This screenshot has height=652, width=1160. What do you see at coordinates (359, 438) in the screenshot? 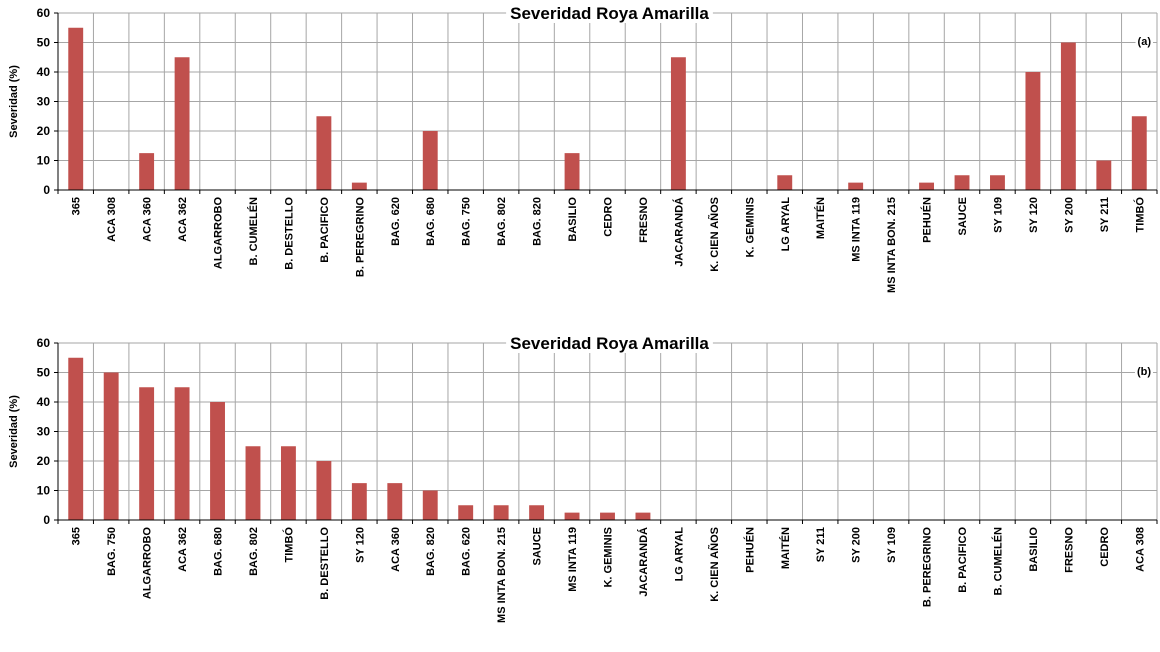
I see `bars` at bounding box center [359, 438].